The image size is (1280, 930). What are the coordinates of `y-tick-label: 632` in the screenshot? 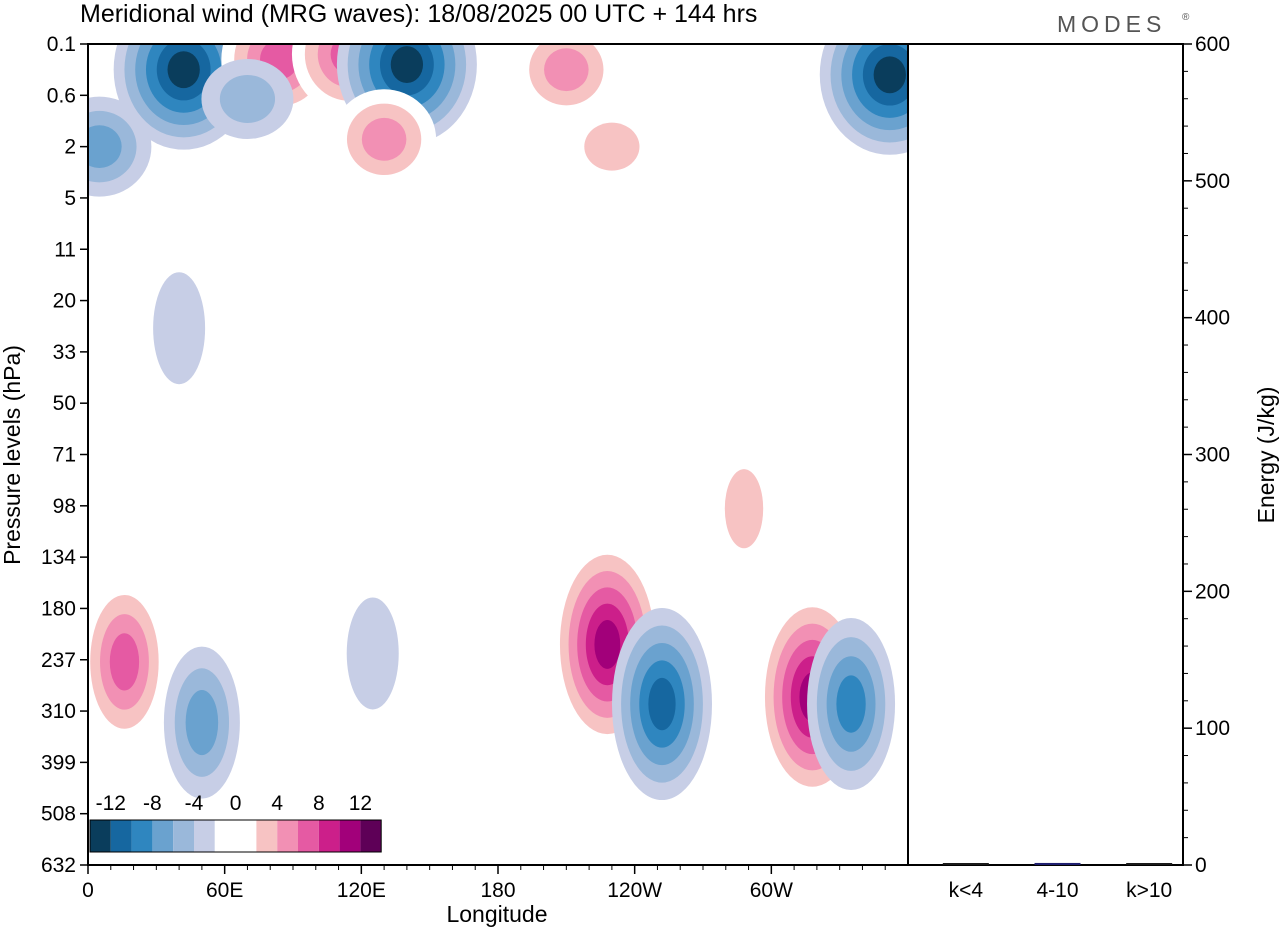 It's located at (58, 865).